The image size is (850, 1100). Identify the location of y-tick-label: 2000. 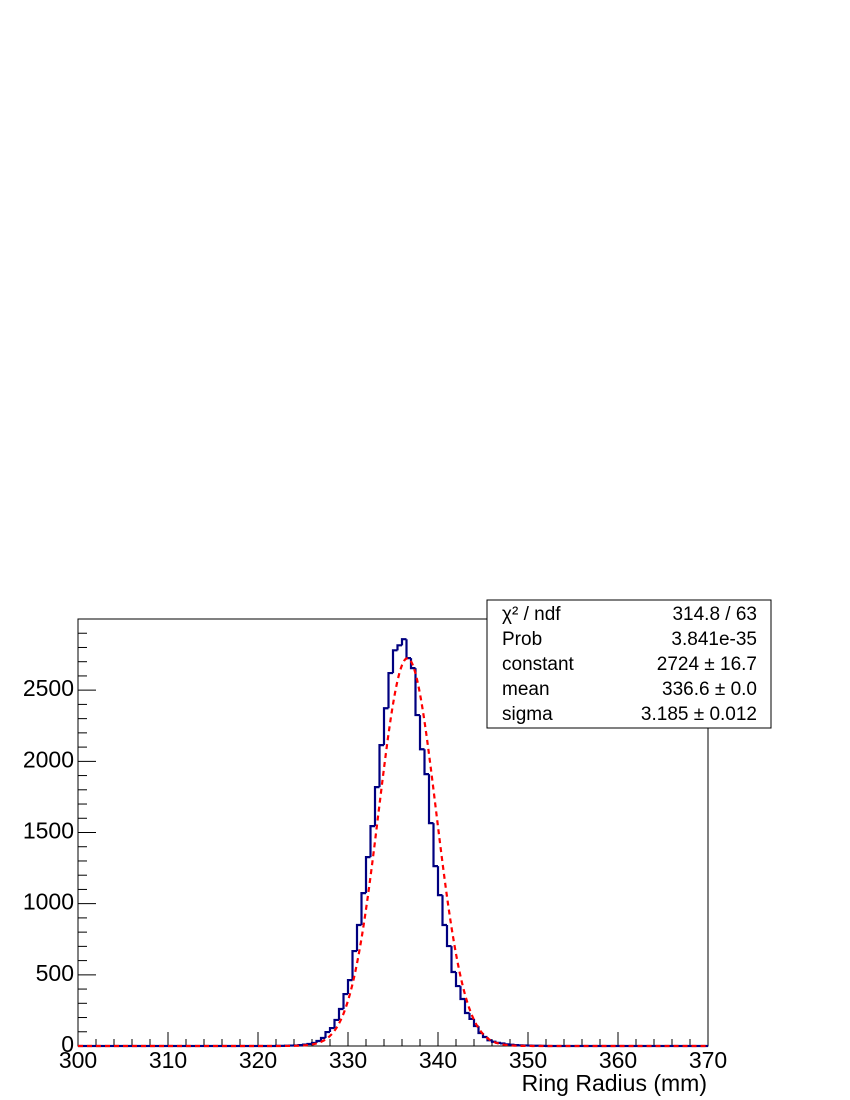
(48, 759).